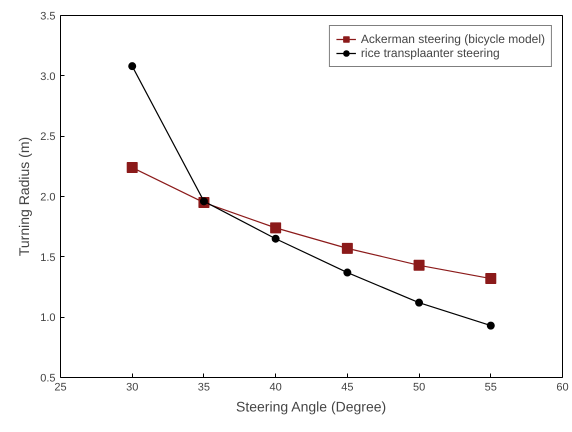  Describe the element at coordinates (452, 39) in the screenshot. I see `legend-label: Ackerman steering (bicycle model)` at that location.